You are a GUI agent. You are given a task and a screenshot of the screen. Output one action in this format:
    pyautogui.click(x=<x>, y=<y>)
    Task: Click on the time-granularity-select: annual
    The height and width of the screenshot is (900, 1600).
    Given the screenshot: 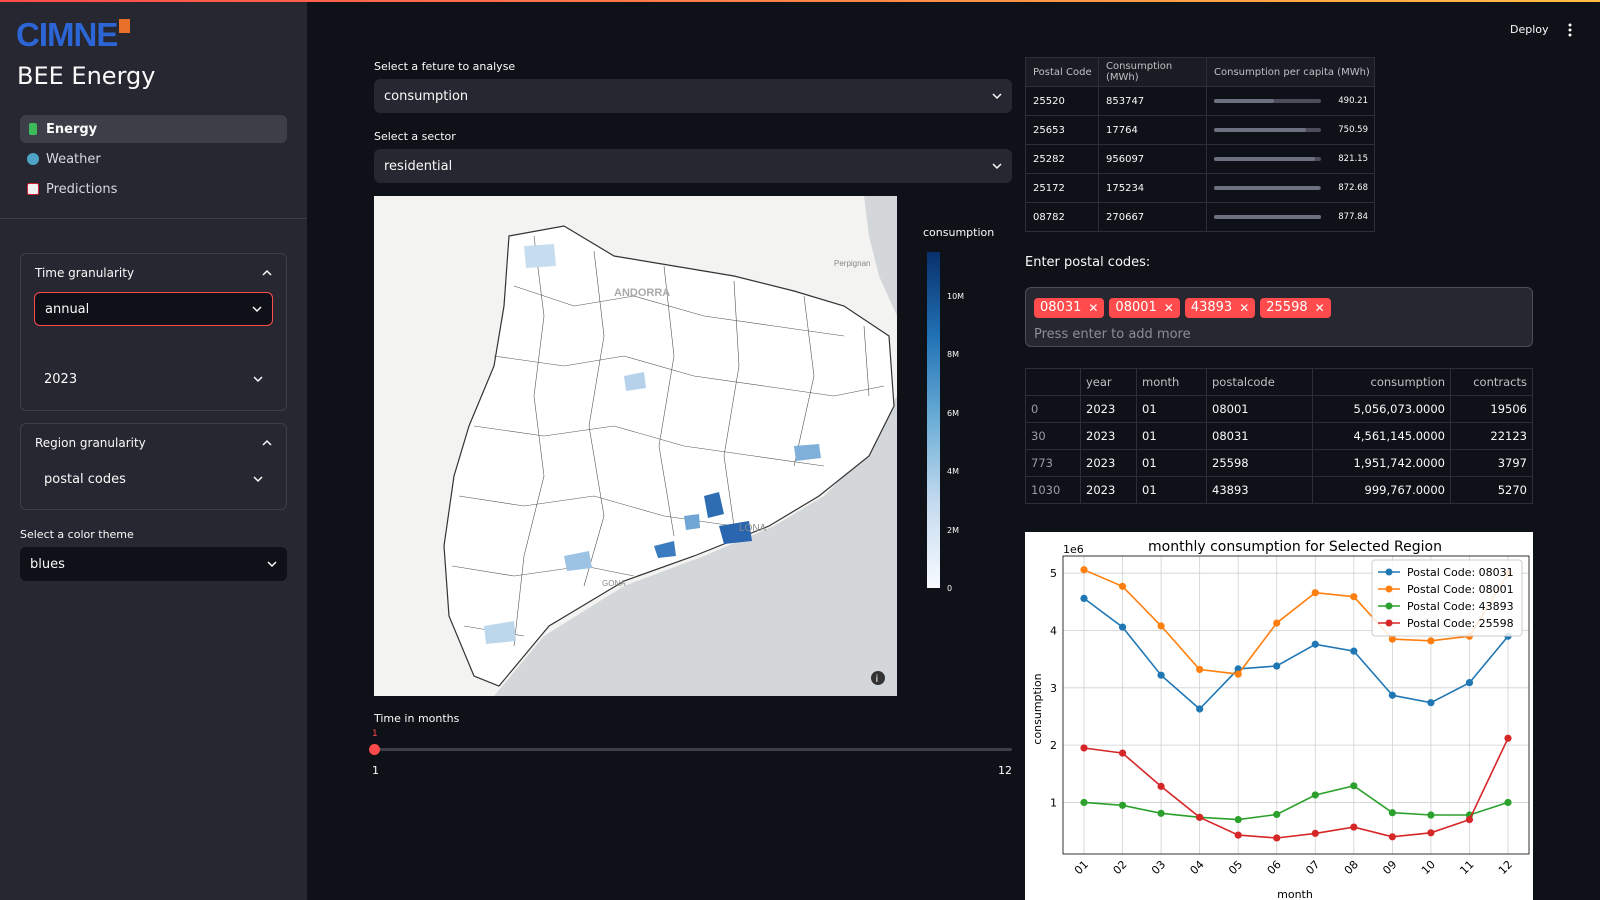 What is the action you would take?
    pyautogui.click(x=153, y=309)
    